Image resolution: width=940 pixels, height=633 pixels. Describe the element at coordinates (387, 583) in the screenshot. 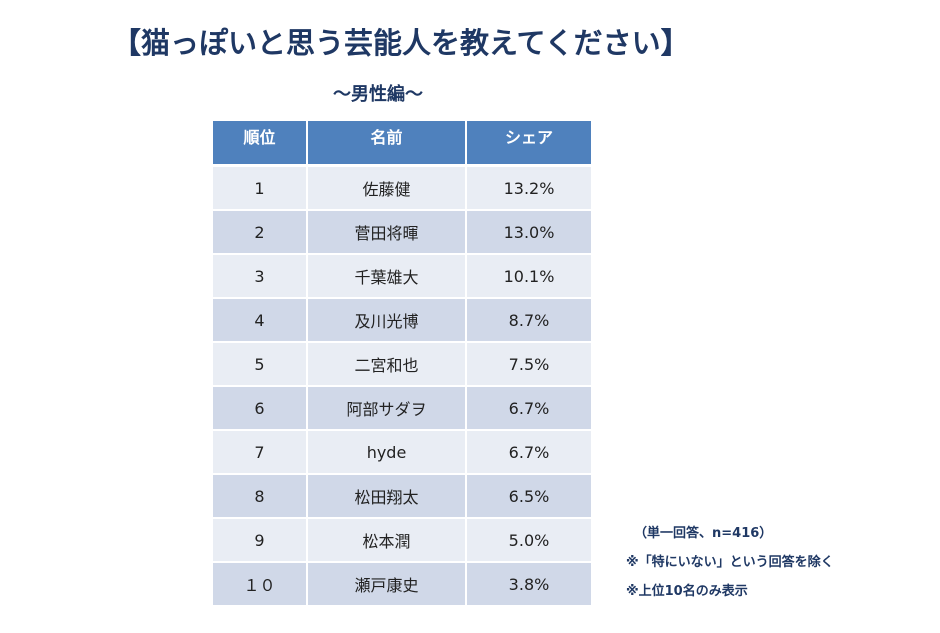

I see `cell-name: 瀬戸康史` at that location.